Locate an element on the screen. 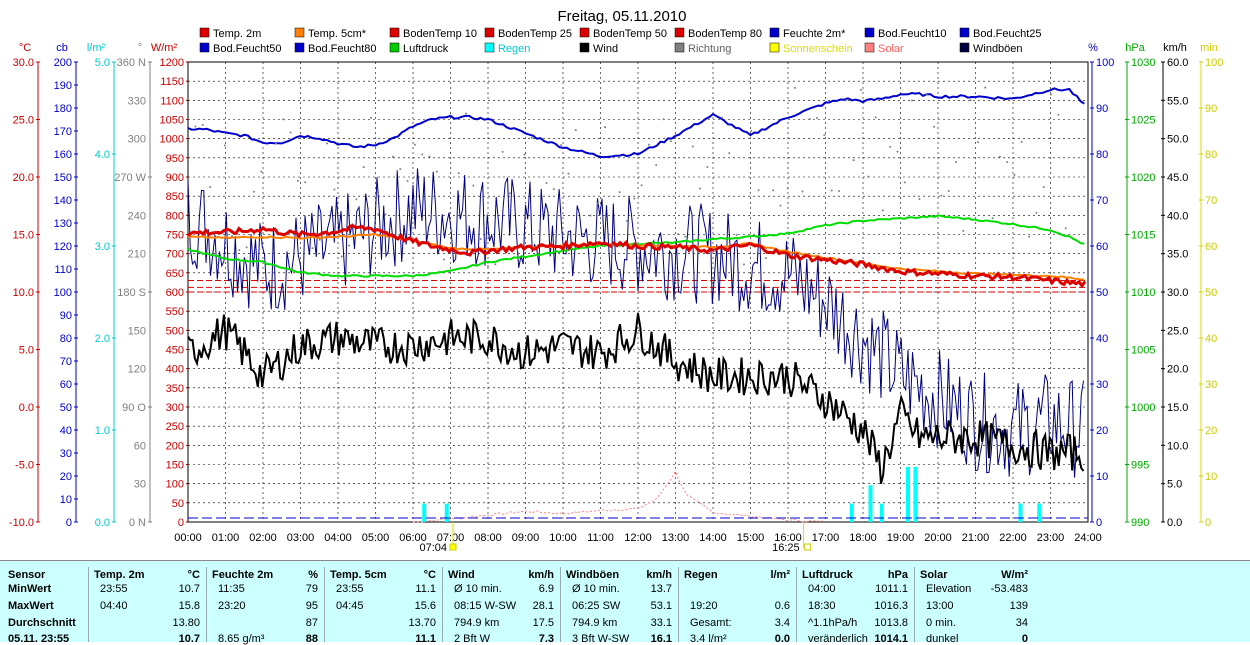 The width and height of the screenshot is (1250, 645). axis-cb-tick: 170 is located at coordinates (63, 132).